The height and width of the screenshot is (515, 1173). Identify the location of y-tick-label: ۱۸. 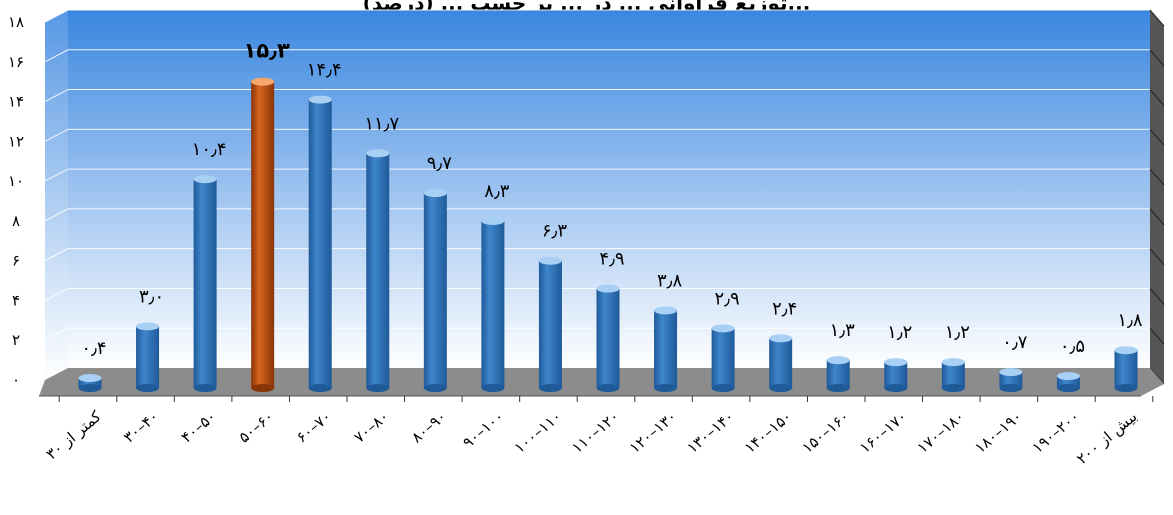
(16, 22).